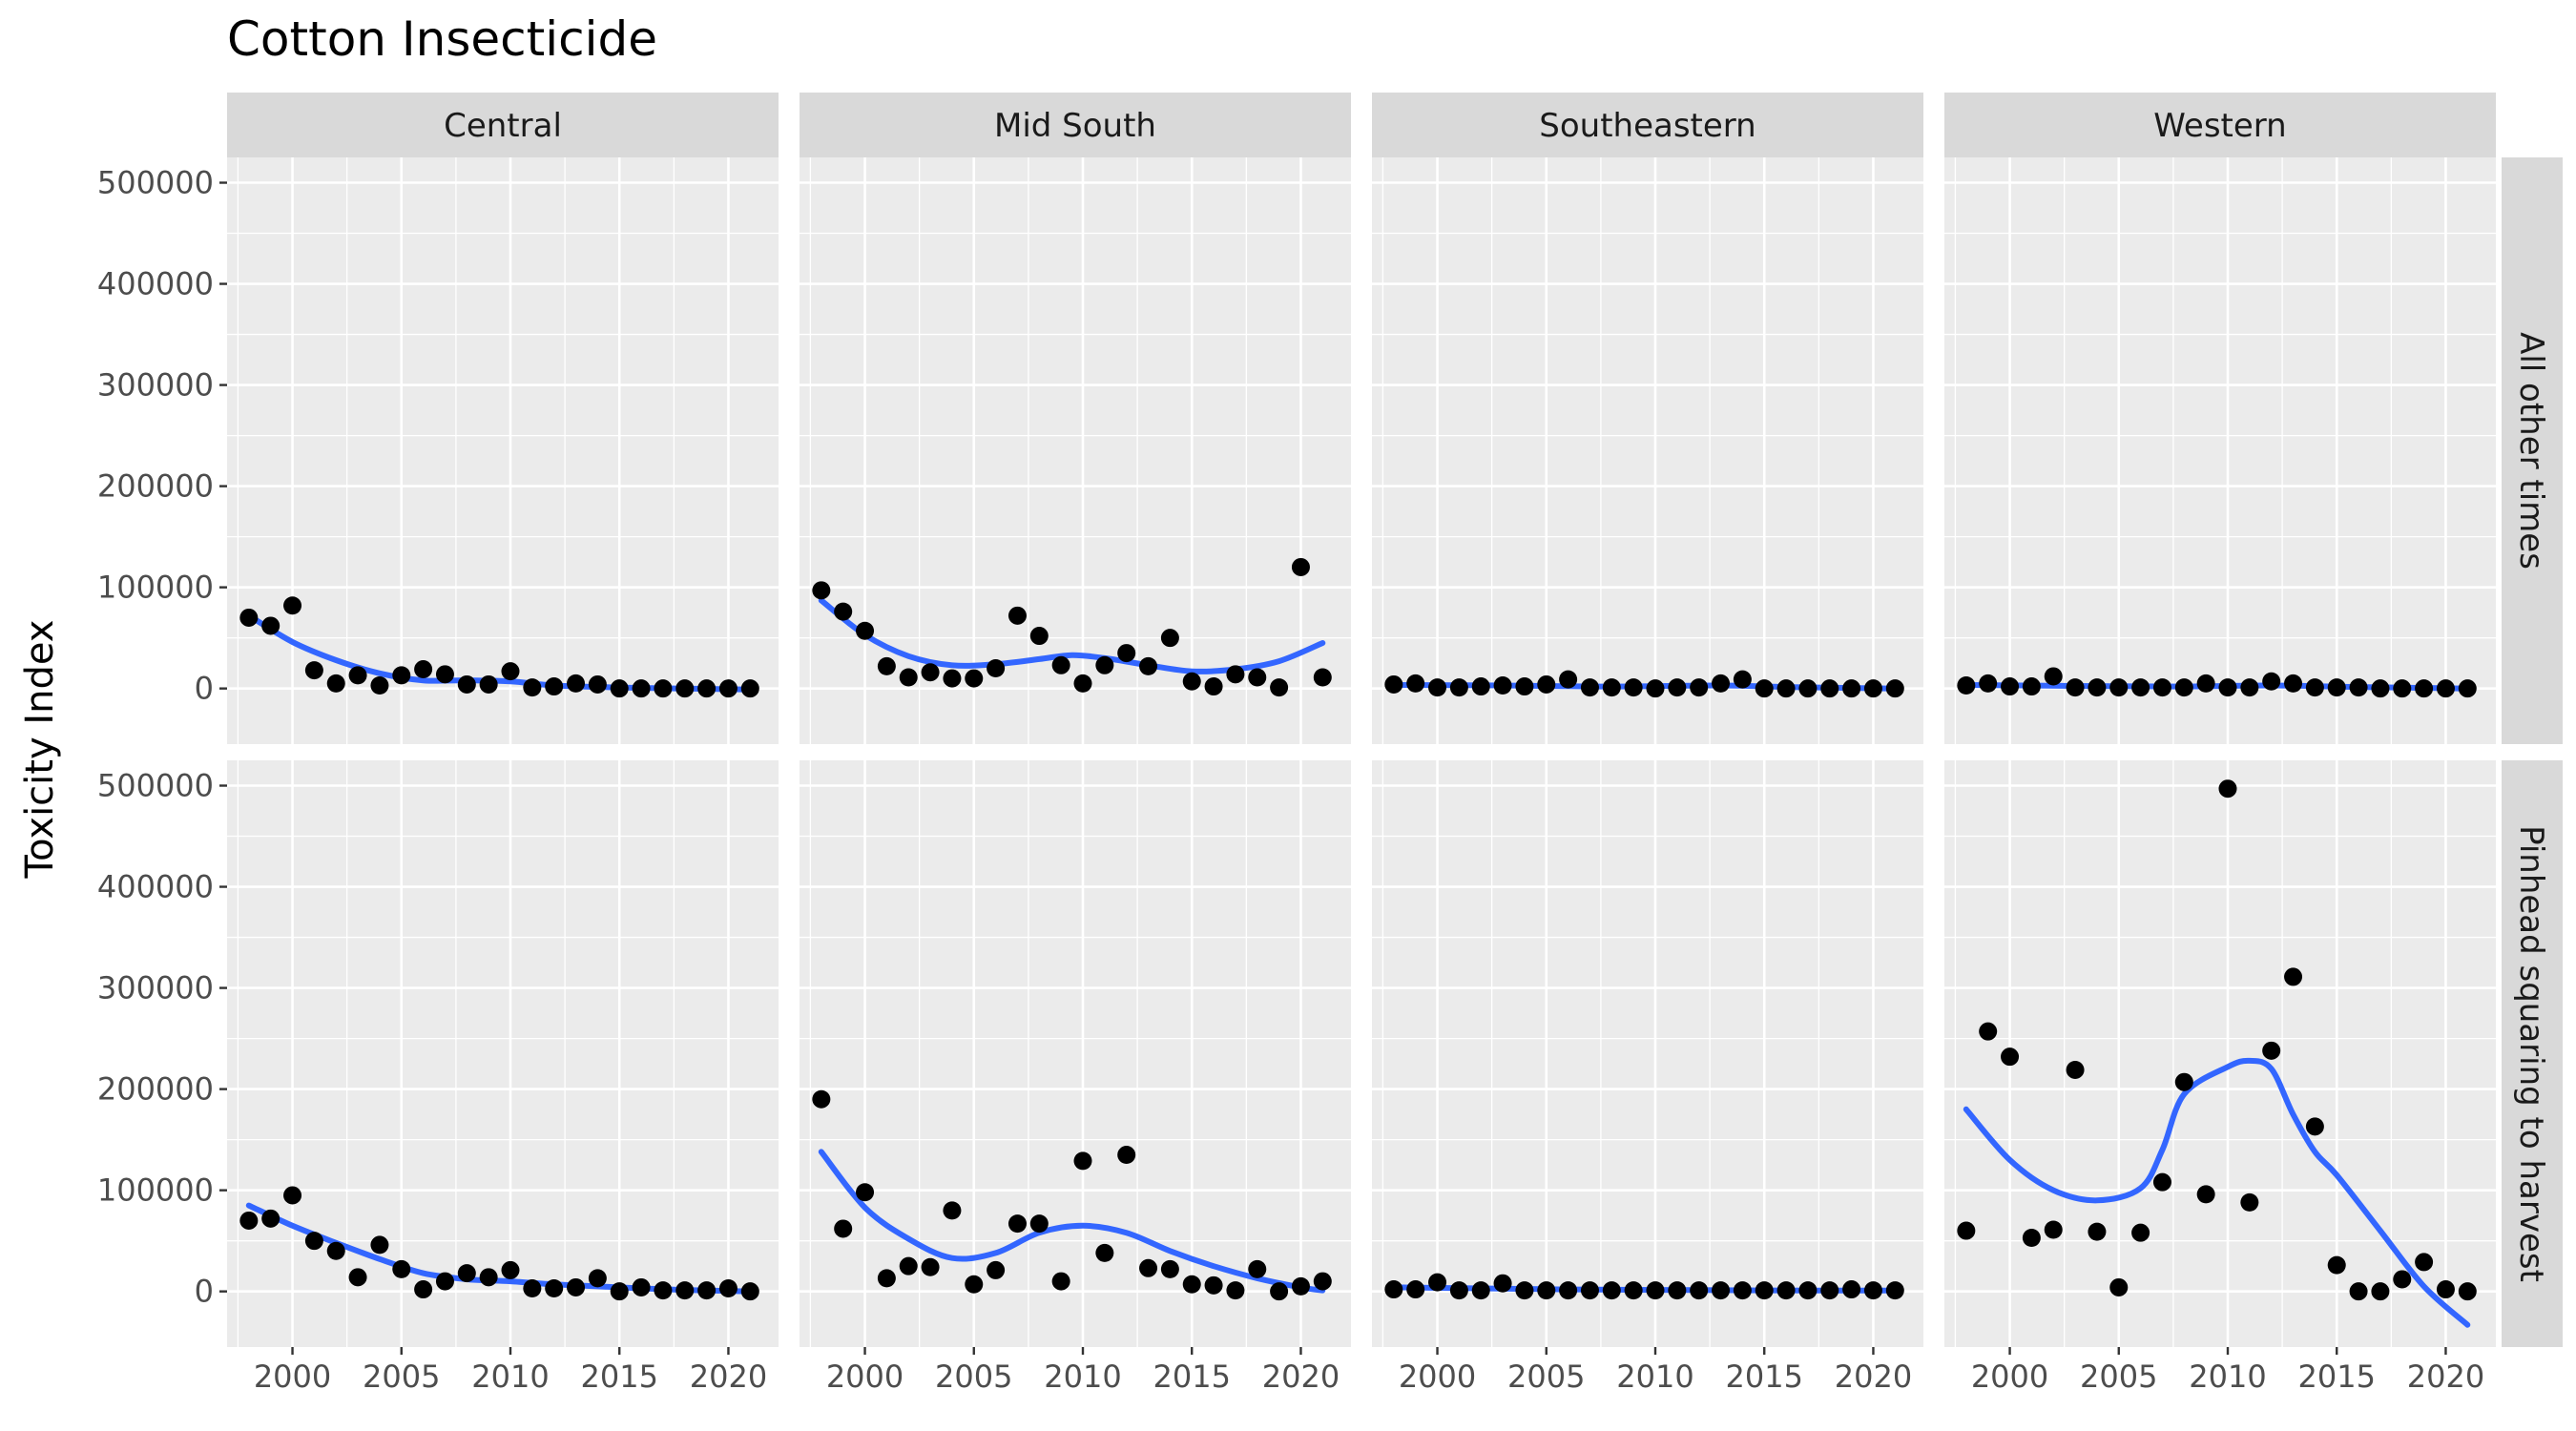  What do you see at coordinates (1677, 687) in the screenshot?
I see `data-point-southeastern-2011` at bounding box center [1677, 687].